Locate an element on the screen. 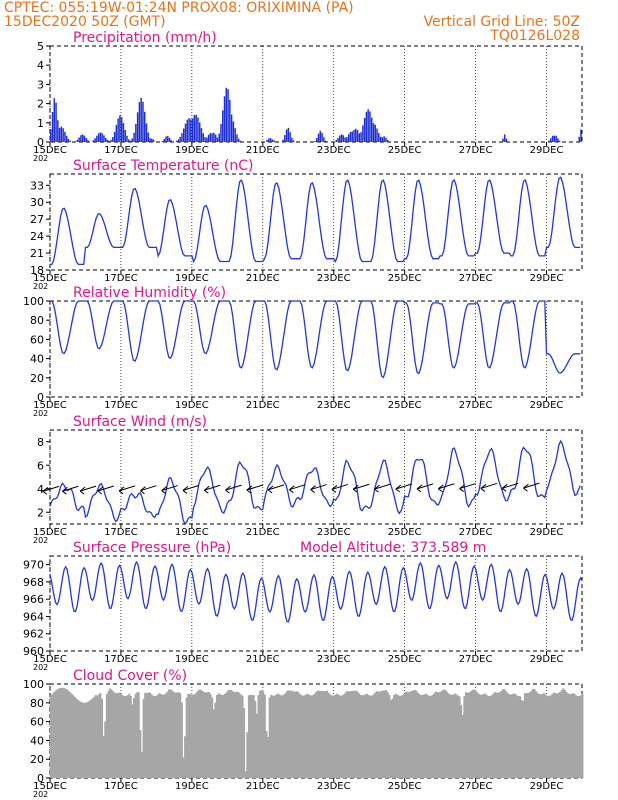  temperature-line is located at coordinates (315, 221).